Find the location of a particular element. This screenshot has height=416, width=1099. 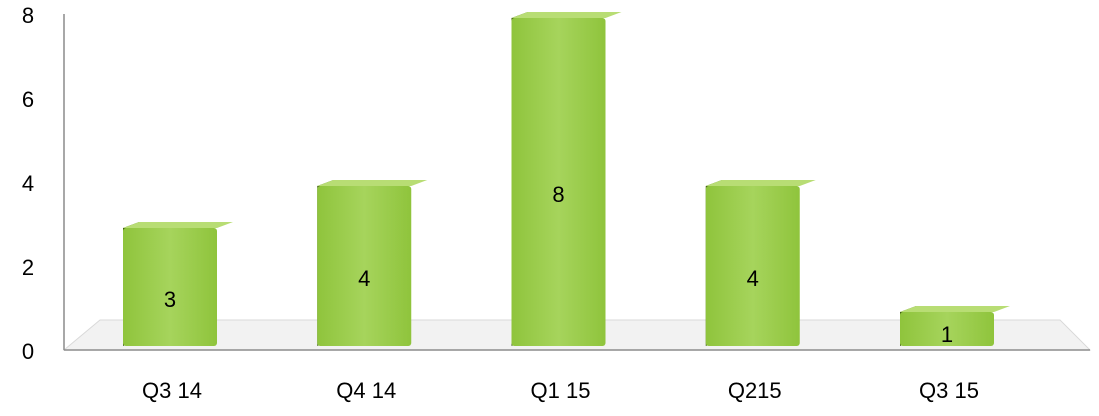

x-category-label: Q3 14 is located at coordinates (172, 390).